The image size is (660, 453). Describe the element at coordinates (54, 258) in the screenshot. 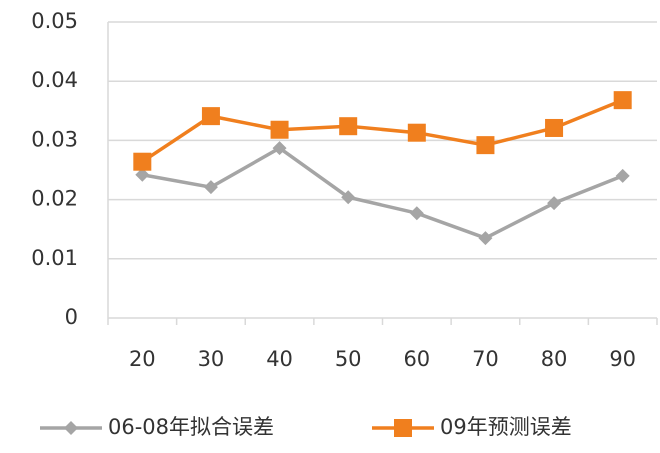

I see `y-tick-label: 0.01` at that location.